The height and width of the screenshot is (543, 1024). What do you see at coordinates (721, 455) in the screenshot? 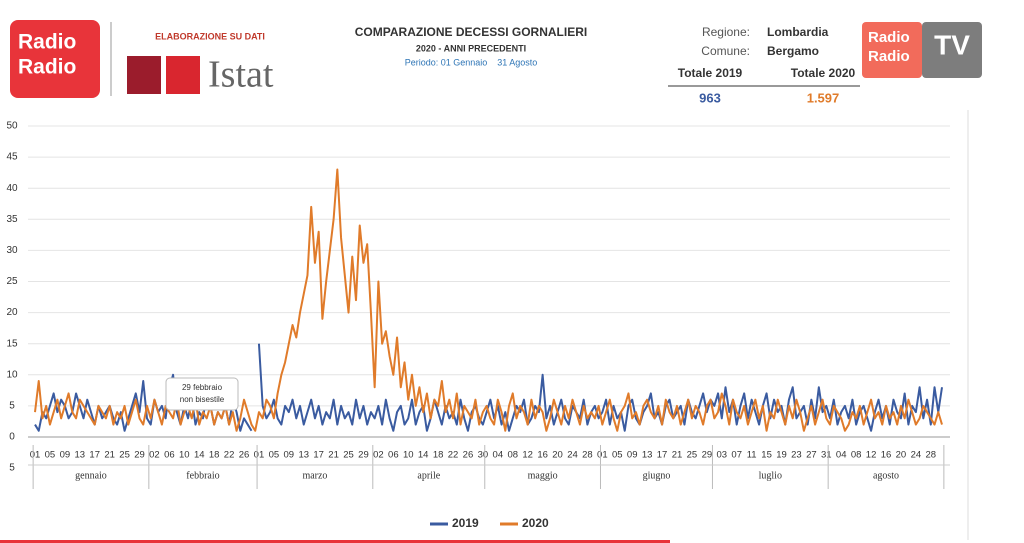
I see `x-tick-label: 03` at bounding box center [721, 455].